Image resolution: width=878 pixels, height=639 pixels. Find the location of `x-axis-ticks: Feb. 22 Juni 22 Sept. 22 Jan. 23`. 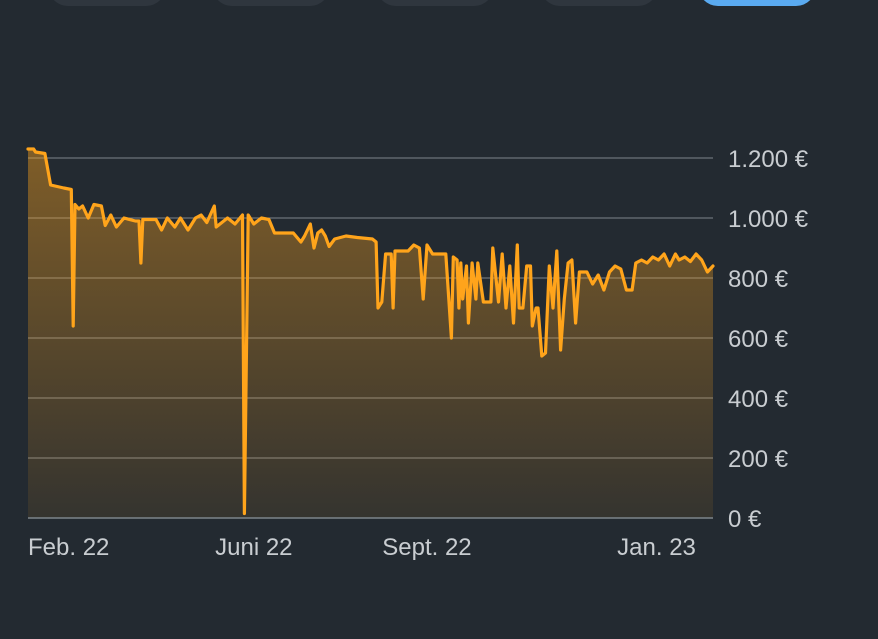

x-axis-ticks: Feb. 22 Juni 22 Sept. 22 Jan. 23 is located at coordinates (362, 547).